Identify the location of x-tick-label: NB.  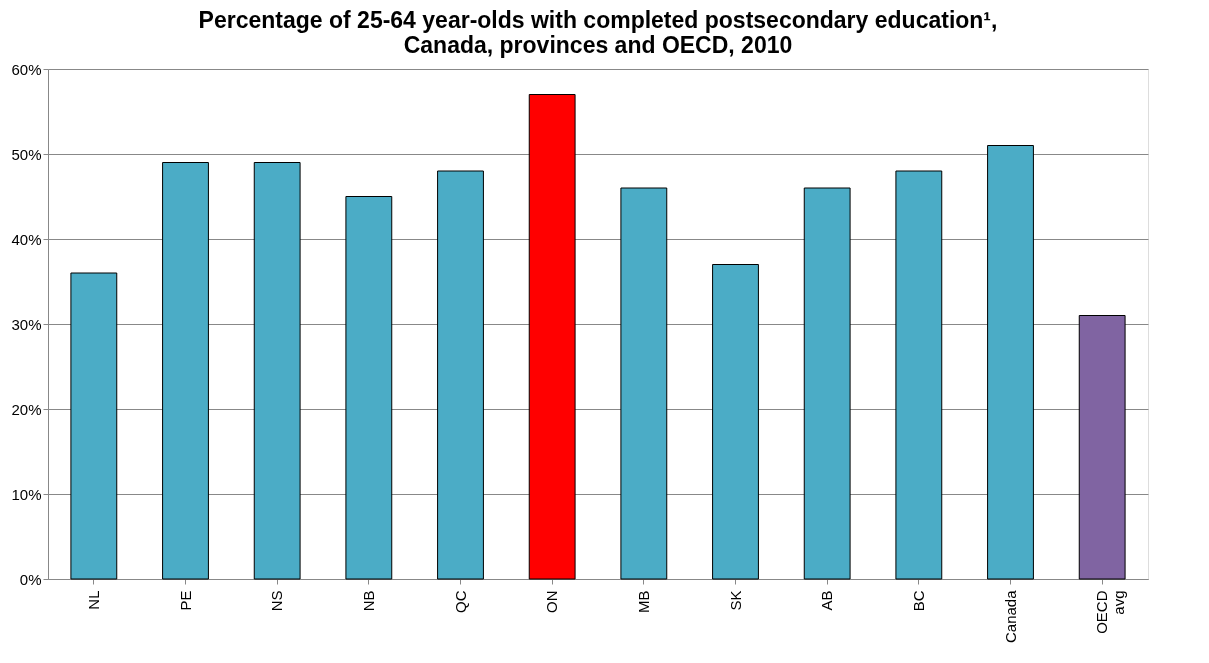
(368, 601).